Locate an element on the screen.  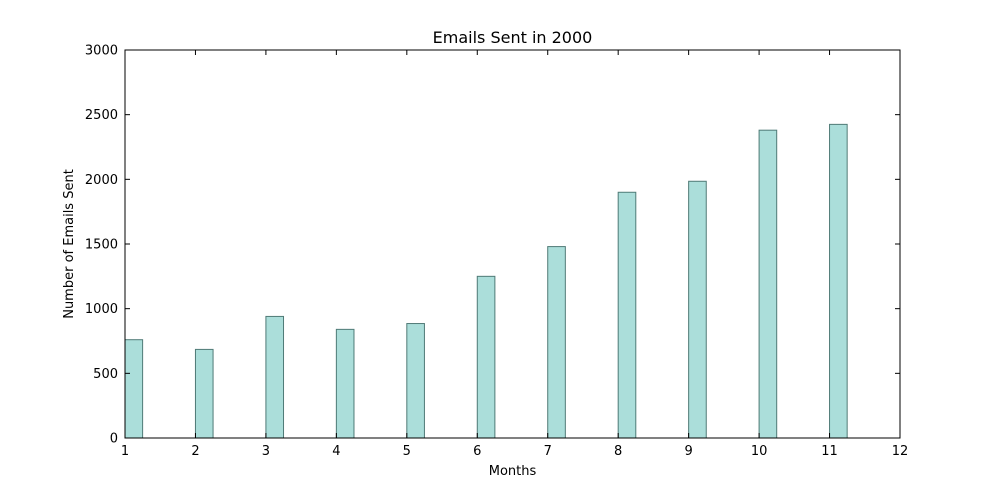
x-tick-label-12: 12 is located at coordinates (900, 451).